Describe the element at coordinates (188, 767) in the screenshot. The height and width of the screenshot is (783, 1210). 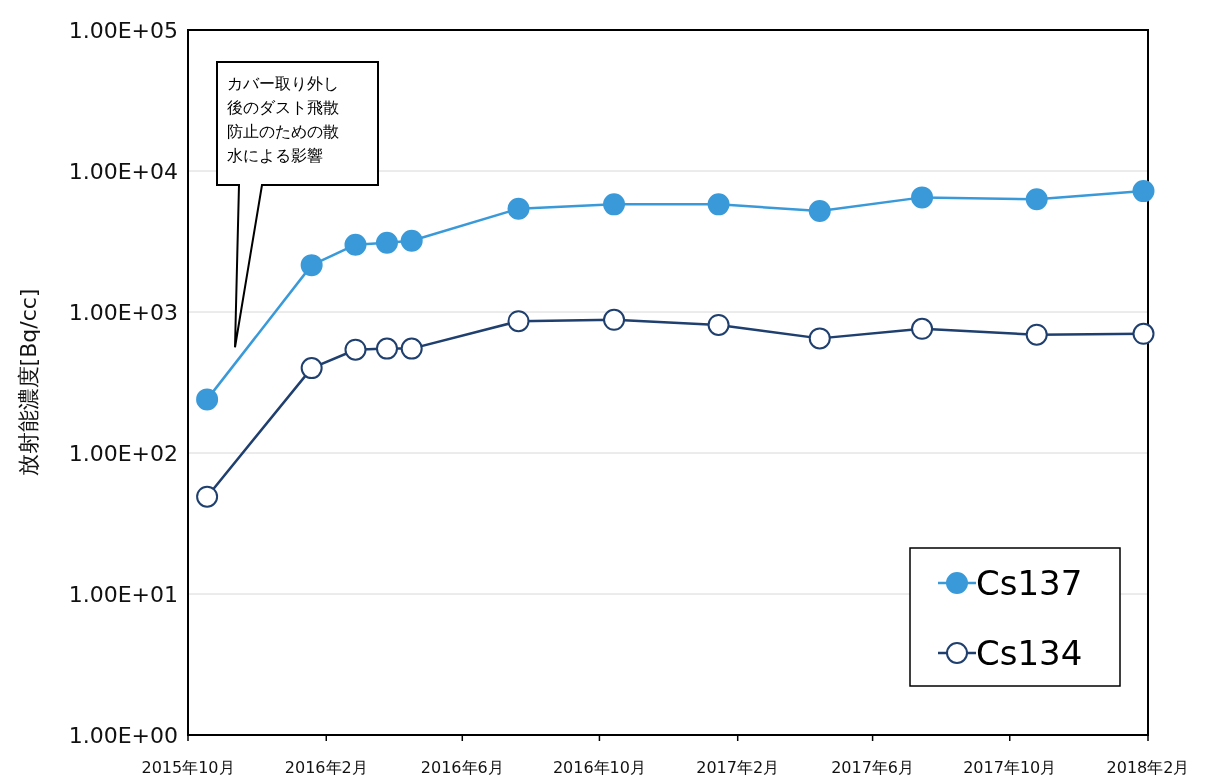
I see `x-tick-label: 2015年10月` at that location.